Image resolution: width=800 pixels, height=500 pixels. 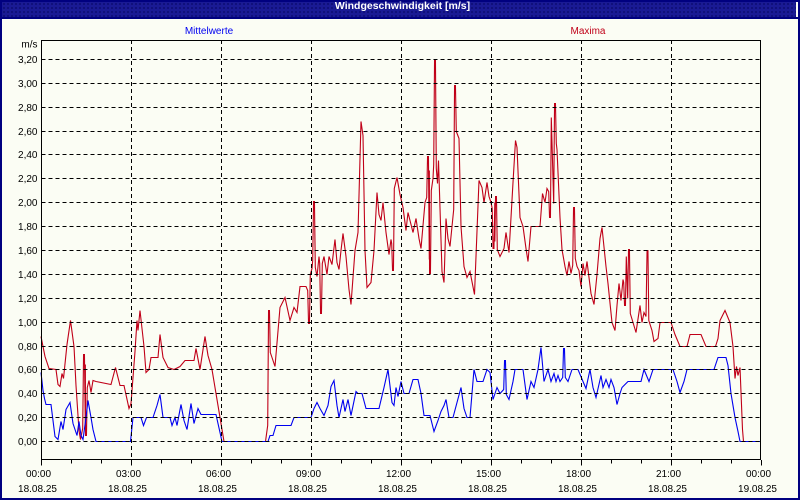 What do you see at coordinates (28, 394) in the screenshot?
I see `svg-text: 0,40` at bounding box center [28, 394].